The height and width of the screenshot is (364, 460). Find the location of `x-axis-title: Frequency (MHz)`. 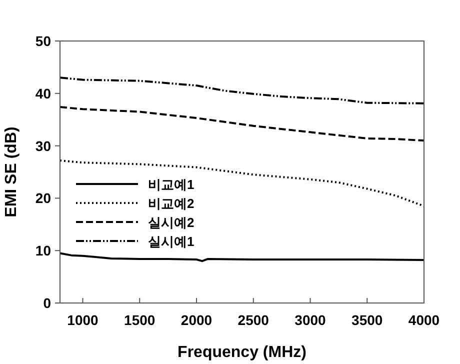

x-axis-title: Frequency (MHz) is located at coordinates (242, 352).